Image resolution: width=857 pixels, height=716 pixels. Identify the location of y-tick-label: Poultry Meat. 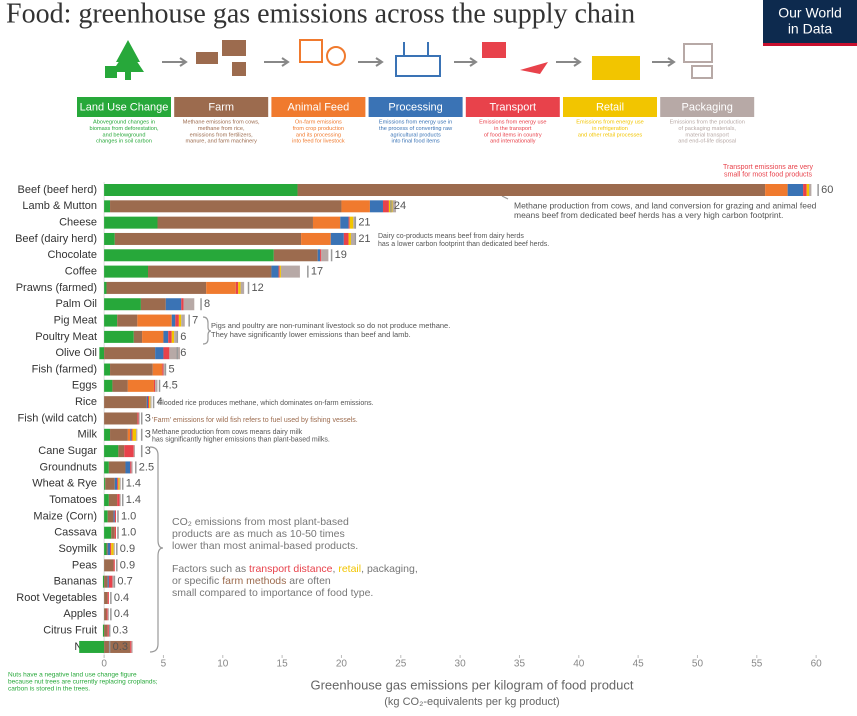
(66, 337).